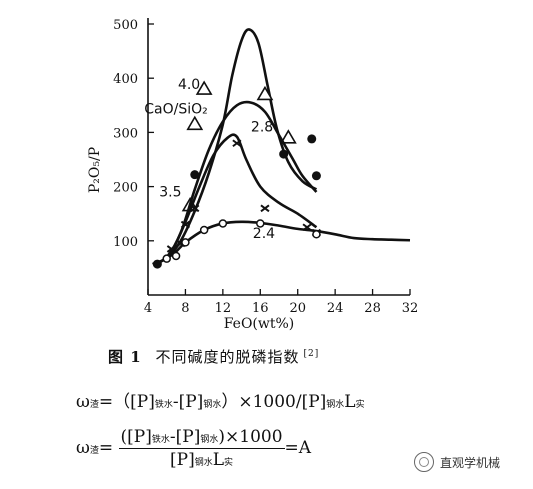 The height and width of the screenshot is (489, 533). What do you see at coordinates (212, 405) in the screenshot?
I see `f1-p2-sub: 钢水` at bounding box center [212, 405].